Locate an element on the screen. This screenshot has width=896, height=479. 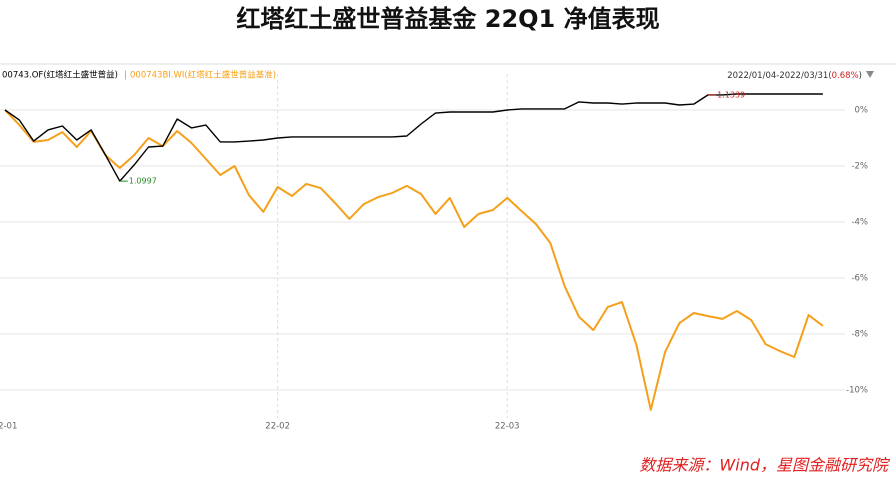
annotation: 1.0997 is located at coordinates (143, 181).